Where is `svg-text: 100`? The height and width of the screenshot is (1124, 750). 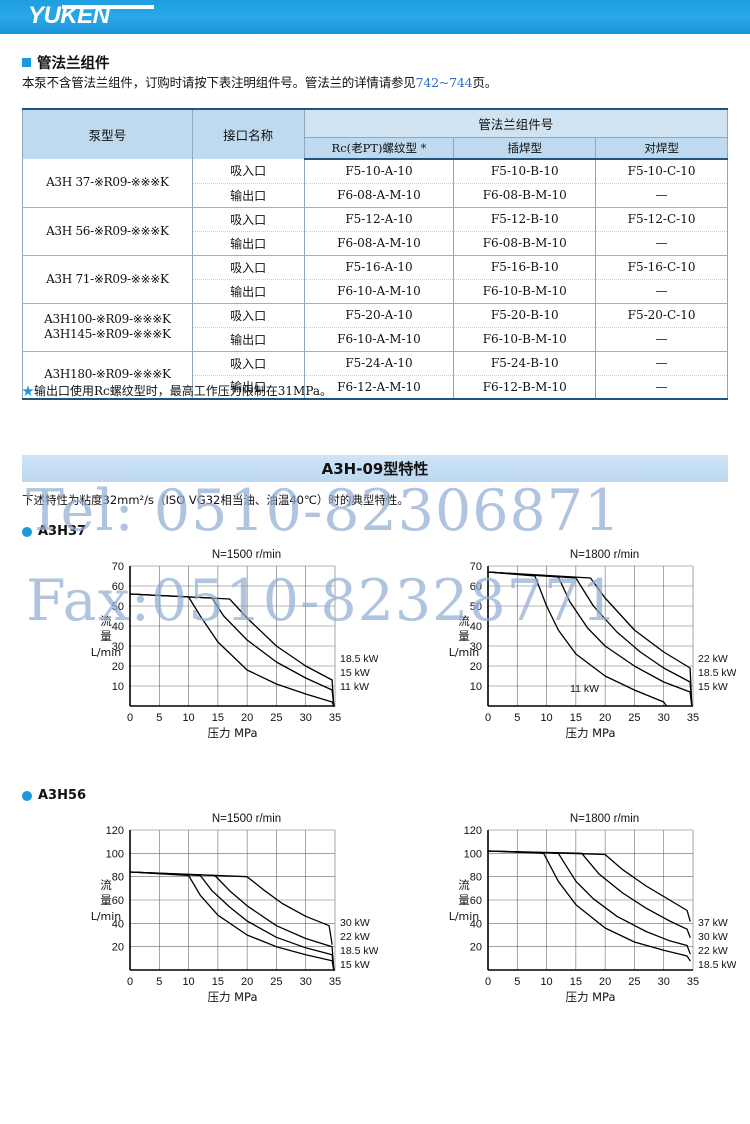 svg-text: 100 is located at coordinates (115, 854).